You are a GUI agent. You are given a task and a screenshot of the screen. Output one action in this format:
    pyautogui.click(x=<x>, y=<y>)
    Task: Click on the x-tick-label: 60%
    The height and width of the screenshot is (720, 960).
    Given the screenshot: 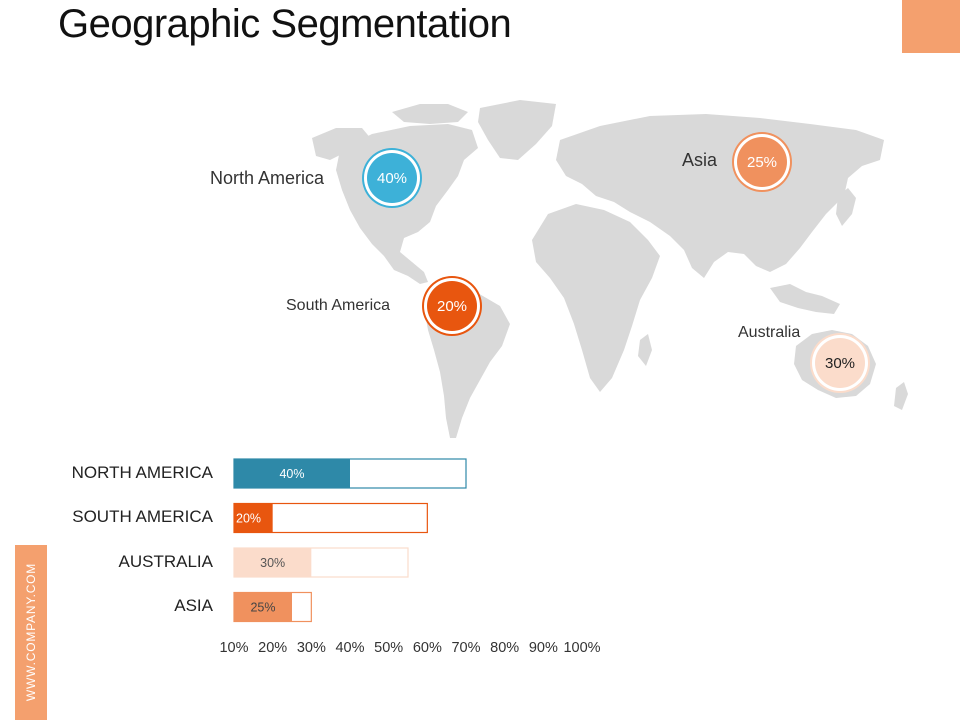 What is the action you would take?
    pyautogui.click(x=427, y=648)
    